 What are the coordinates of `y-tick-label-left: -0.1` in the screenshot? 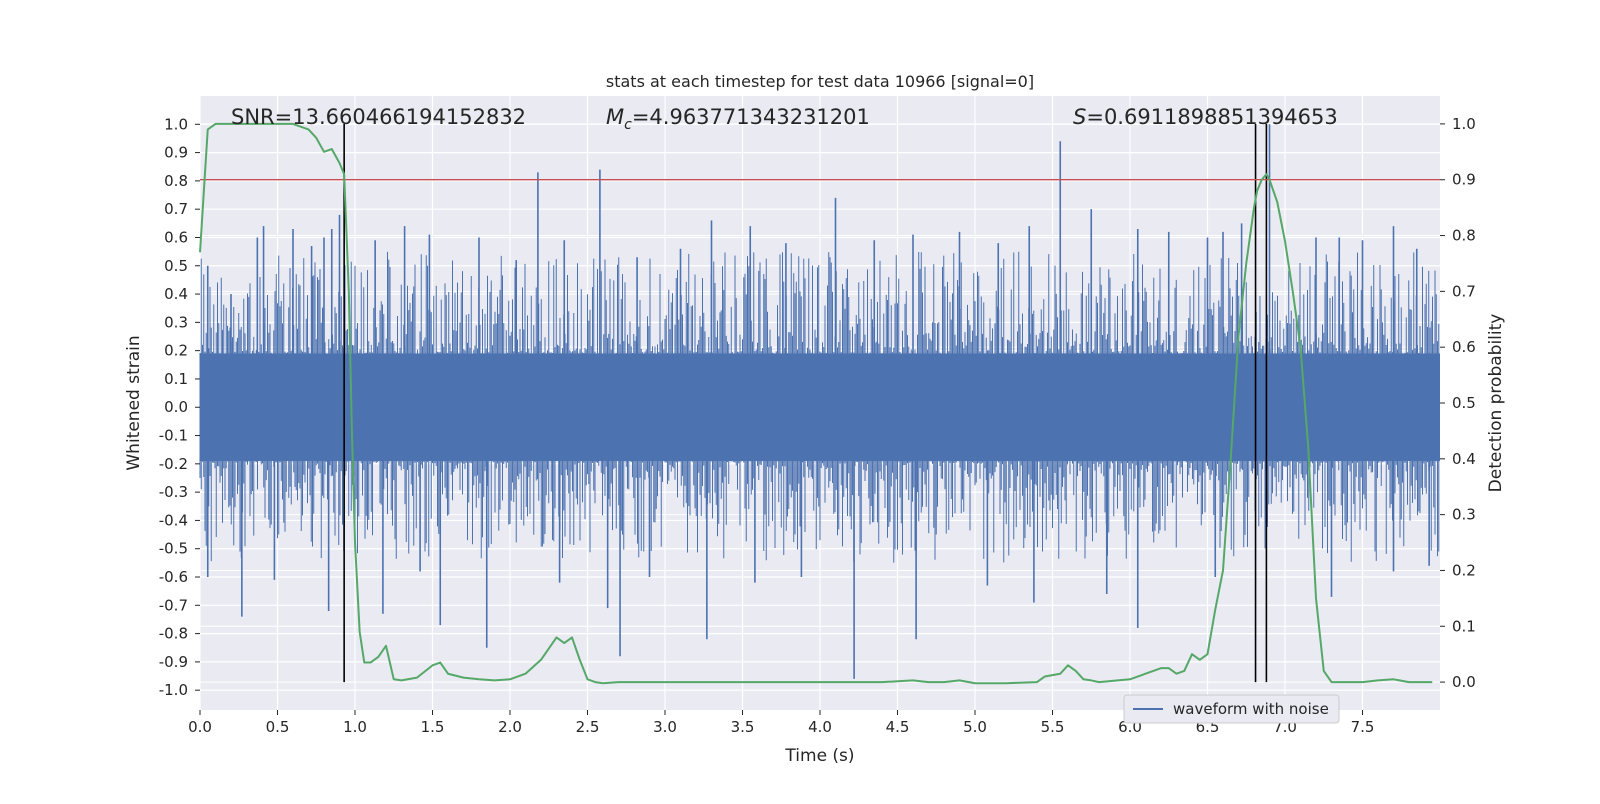 It's located at (173, 436).